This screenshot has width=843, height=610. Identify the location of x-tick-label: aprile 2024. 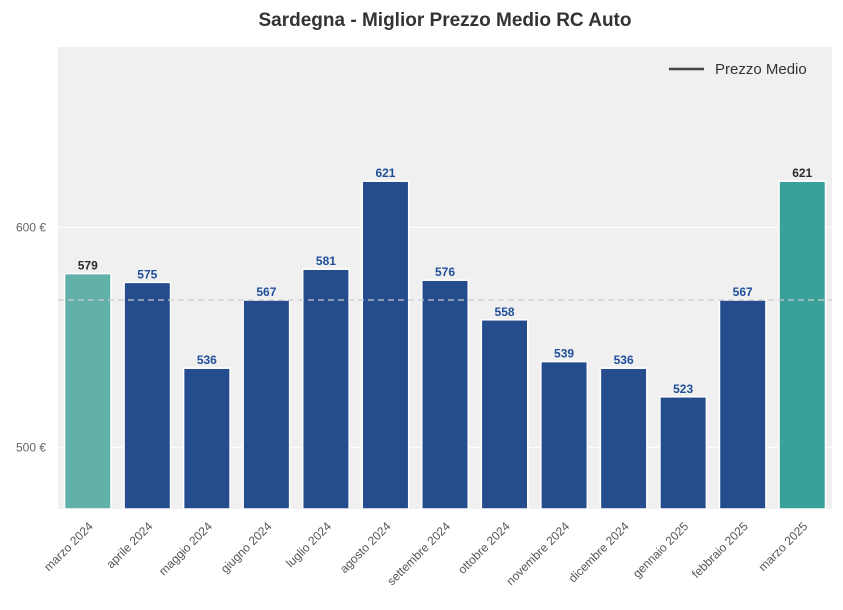
(130, 545).